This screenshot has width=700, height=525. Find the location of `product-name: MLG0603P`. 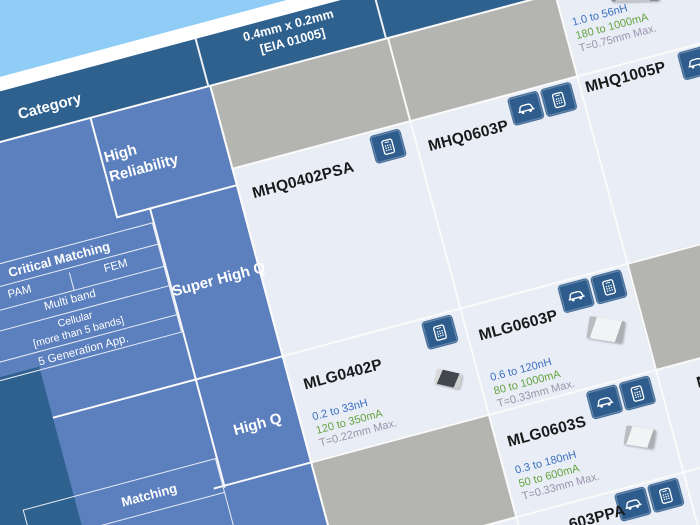

product-name: MLG0603P is located at coordinates (518, 325).